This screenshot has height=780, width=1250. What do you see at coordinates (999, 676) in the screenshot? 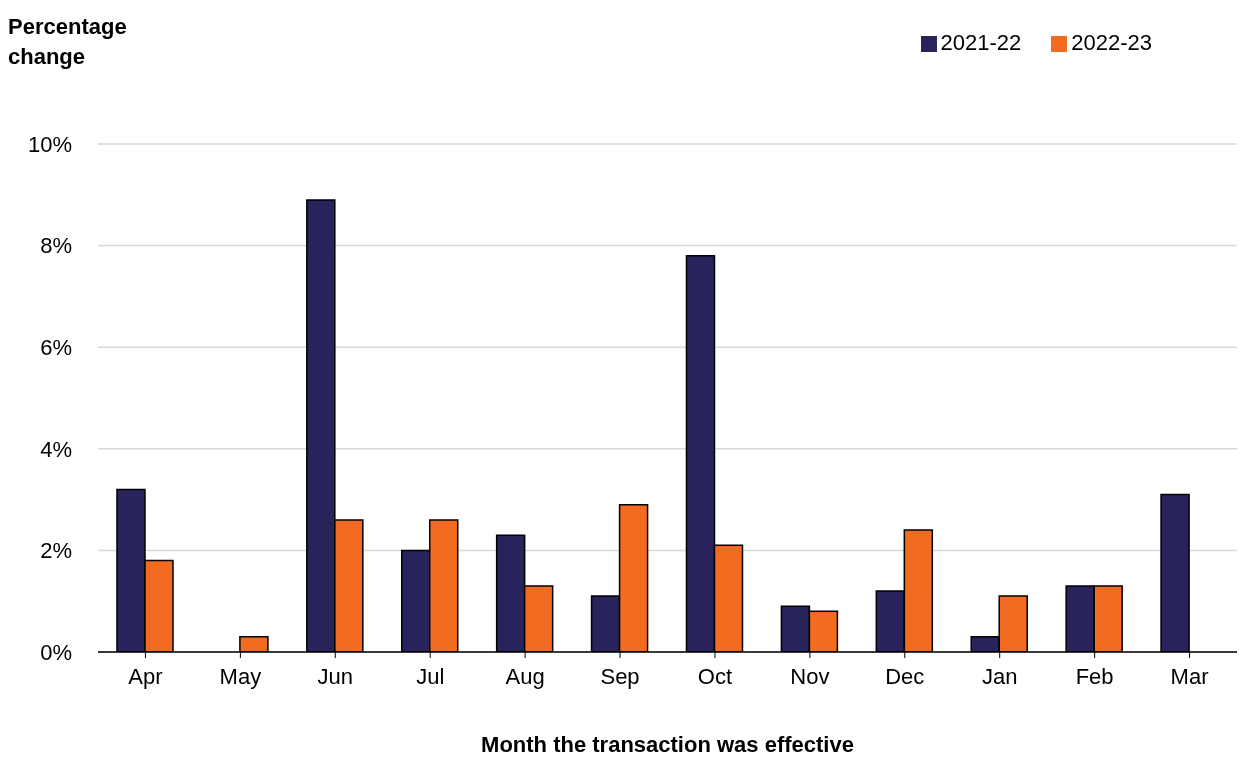
I see `x-tick-label: Jan` at bounding box center [999, 676].